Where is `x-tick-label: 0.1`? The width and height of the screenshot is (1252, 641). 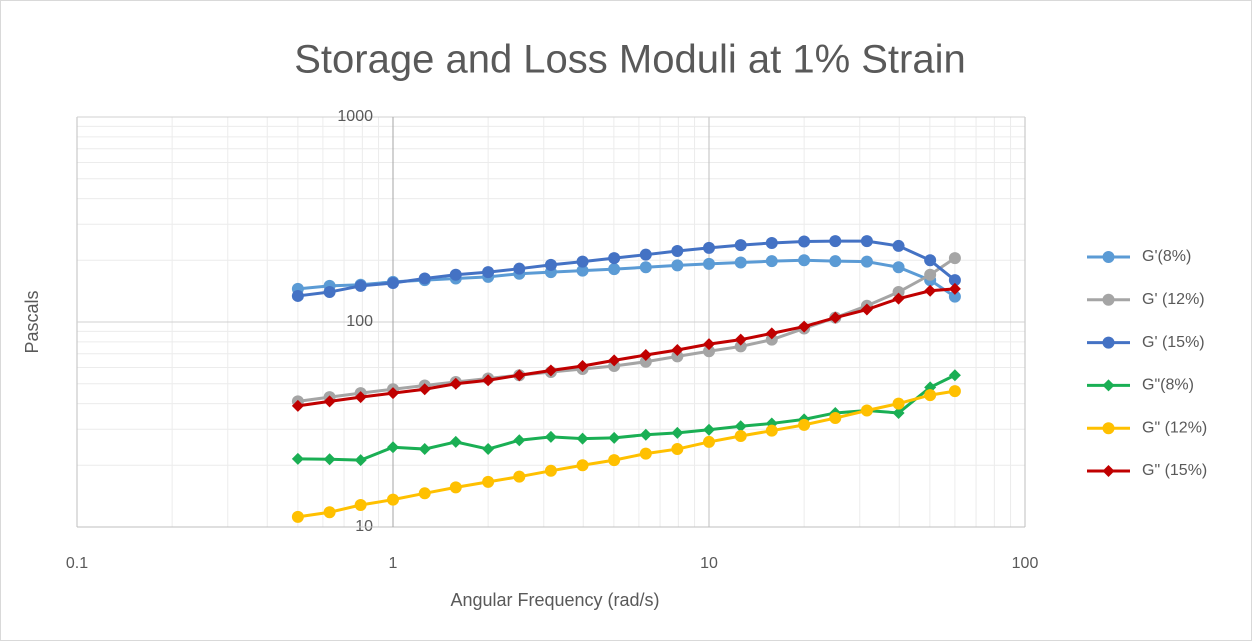 x-tick-label: 0.1 is located at coordinates (77, 563).